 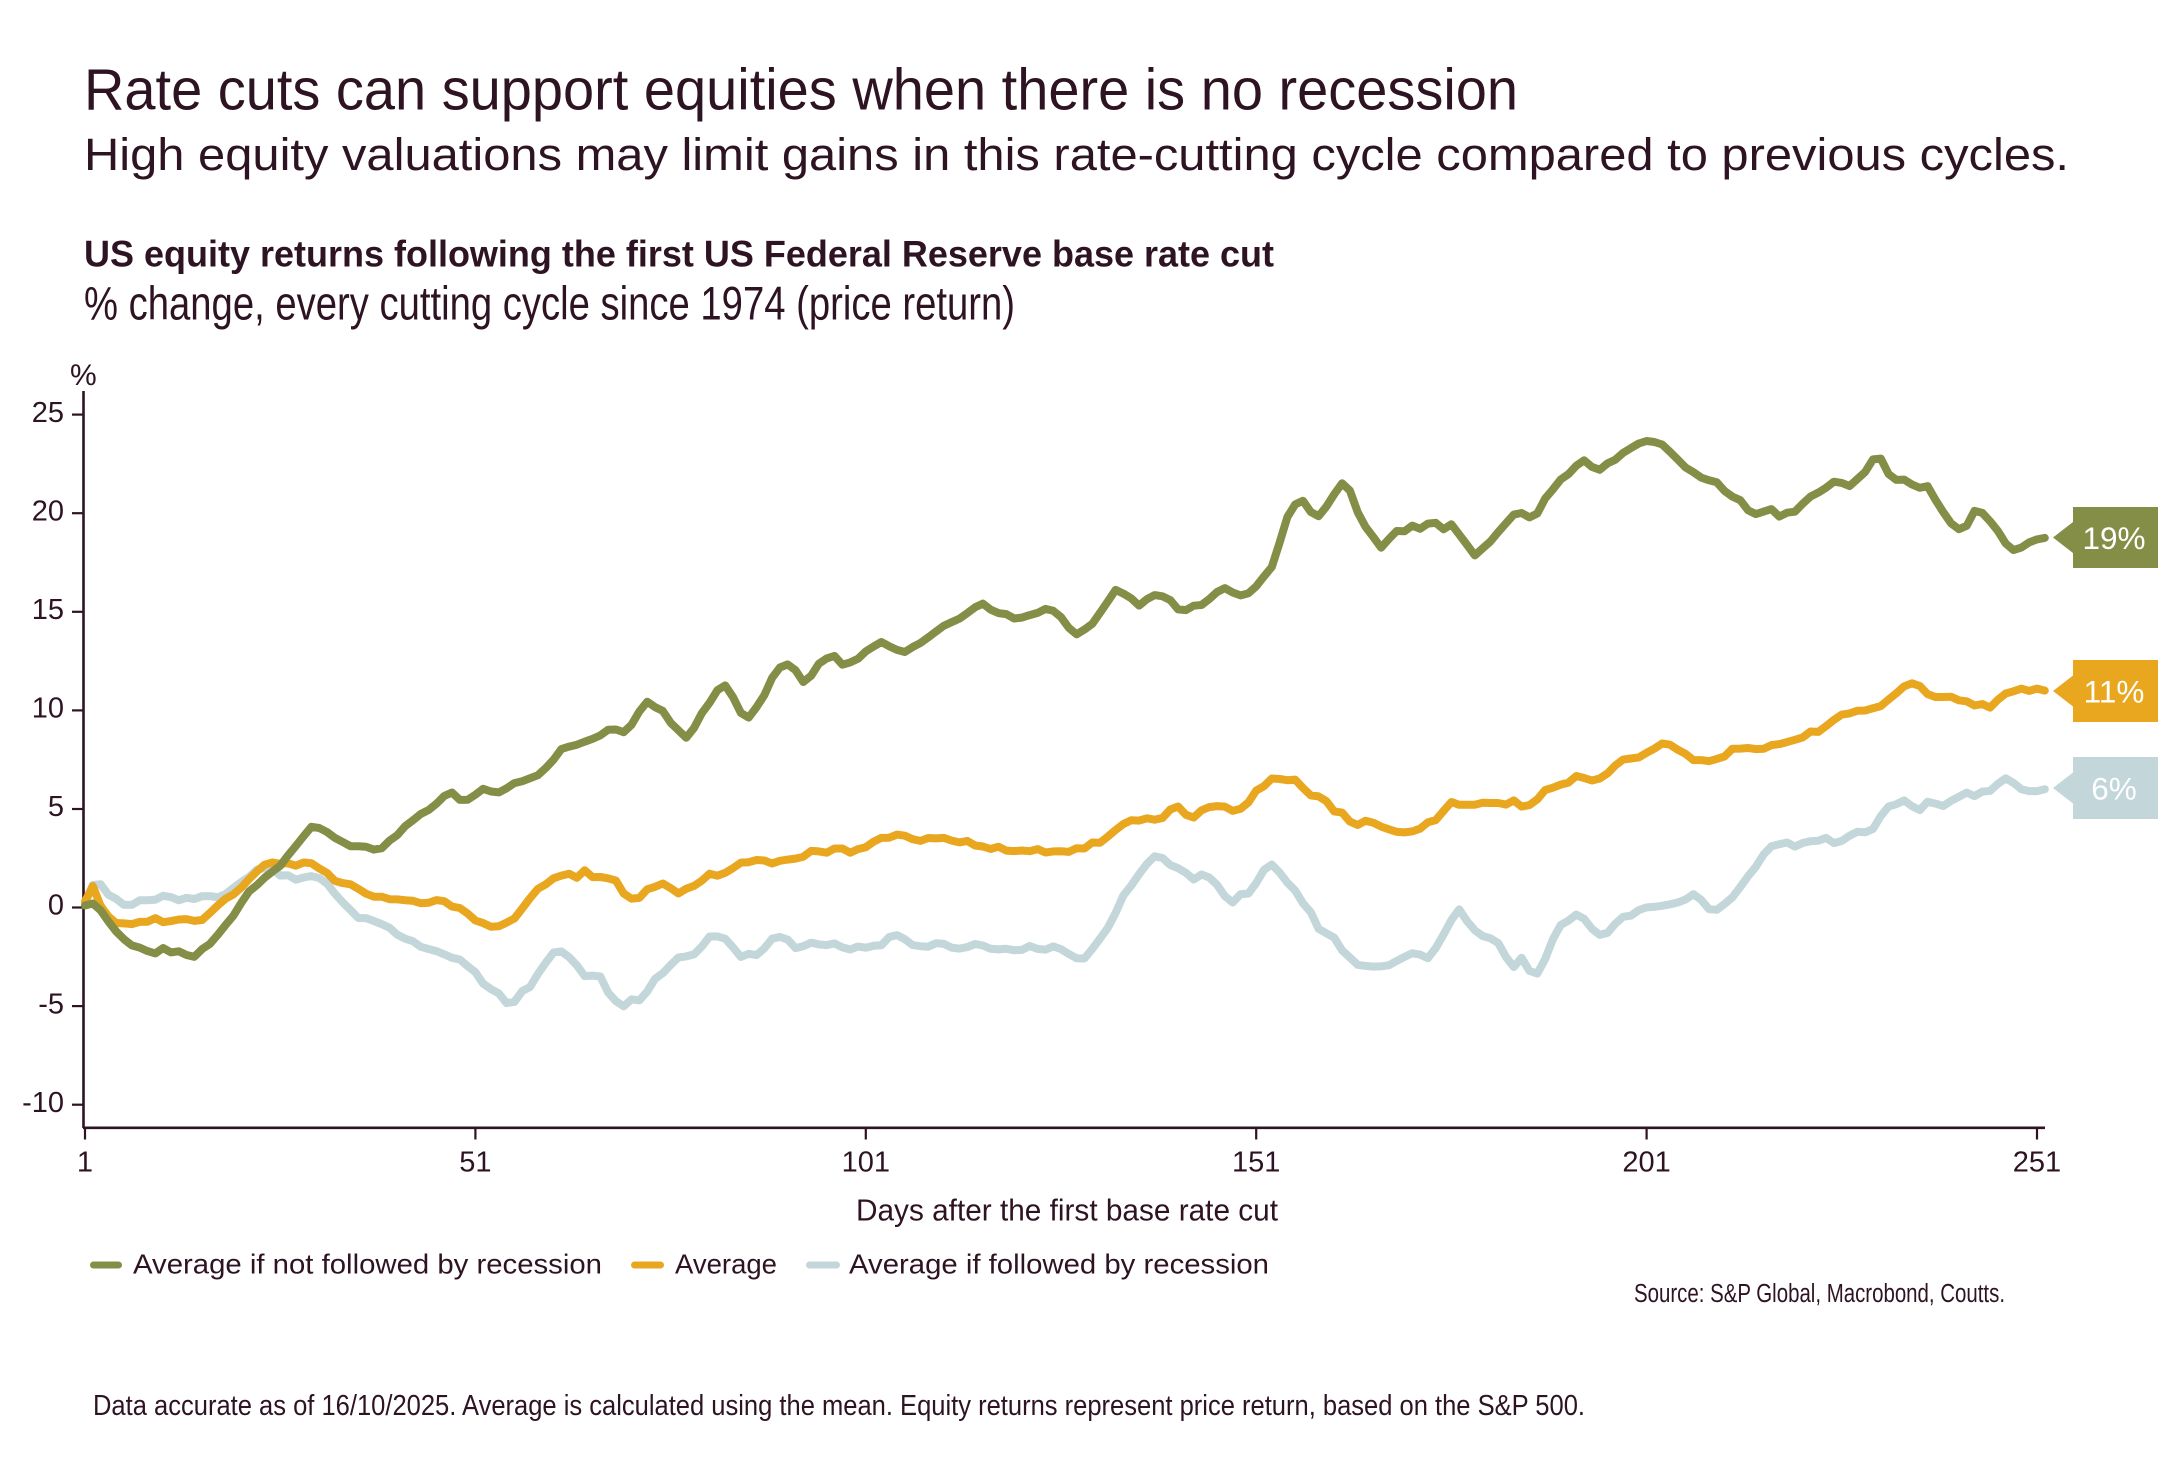 What do you see at coordinates (1067, 1210) in the screenshot?
I see `svg-text:Days after the first base rate: Days after the first base rate cut` at bounding box center [1067, 1210].